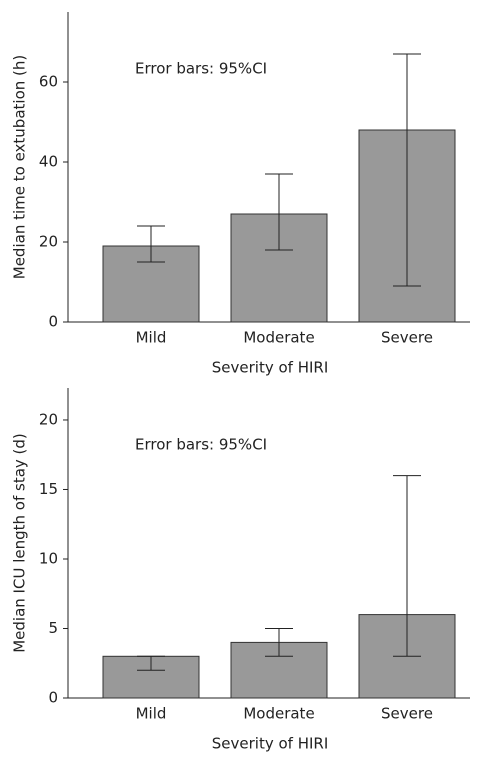 The image size is (491, 780). Describe the element at coordinates (20, 167) in the screenshot. I see `y-axis-title: Median time to extubation (h)` at that location.